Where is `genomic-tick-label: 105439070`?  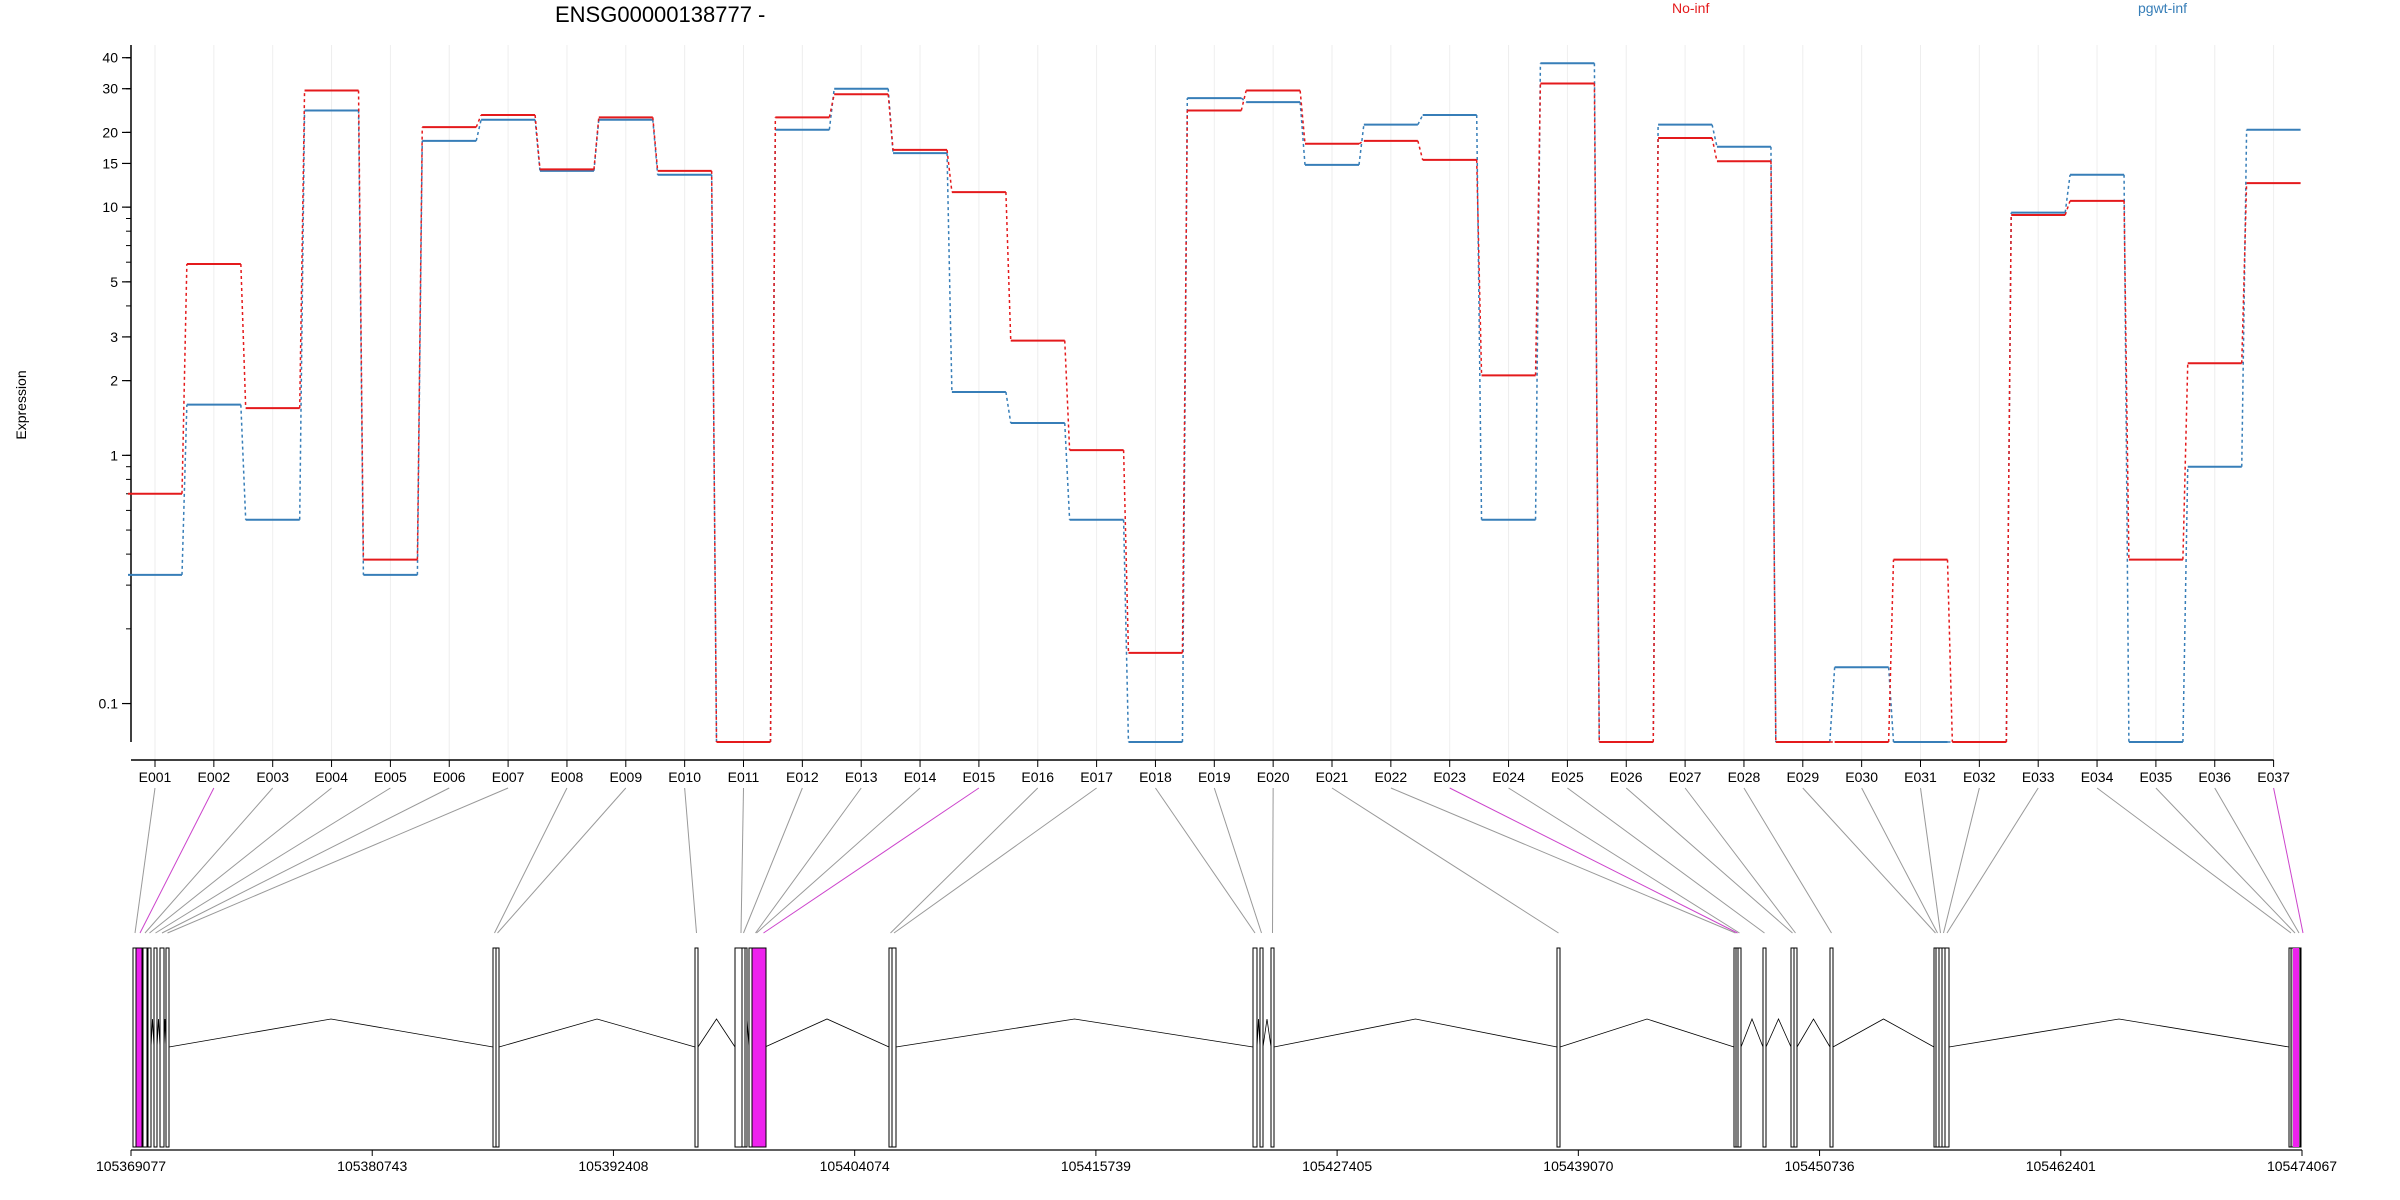 genomic-tick-label: 105439070 is located at coordinates (1578, 1166).